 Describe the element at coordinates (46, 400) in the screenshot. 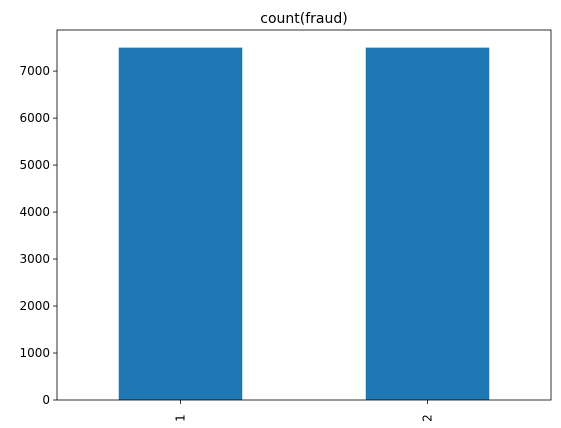

I see `y-tick-label: 0` at that location.